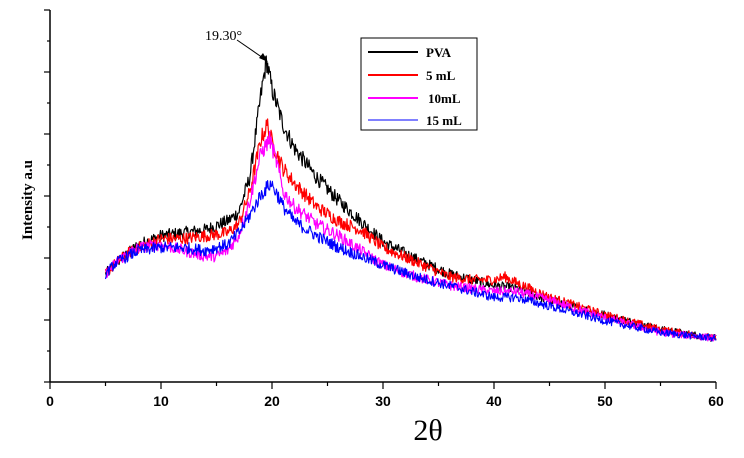 The height and width of the screenshot is (458, 744). What do you see at coordinates (383, 385) in the screenshot?
I see `x-axis-ticks` at bounding box center [383, 385].